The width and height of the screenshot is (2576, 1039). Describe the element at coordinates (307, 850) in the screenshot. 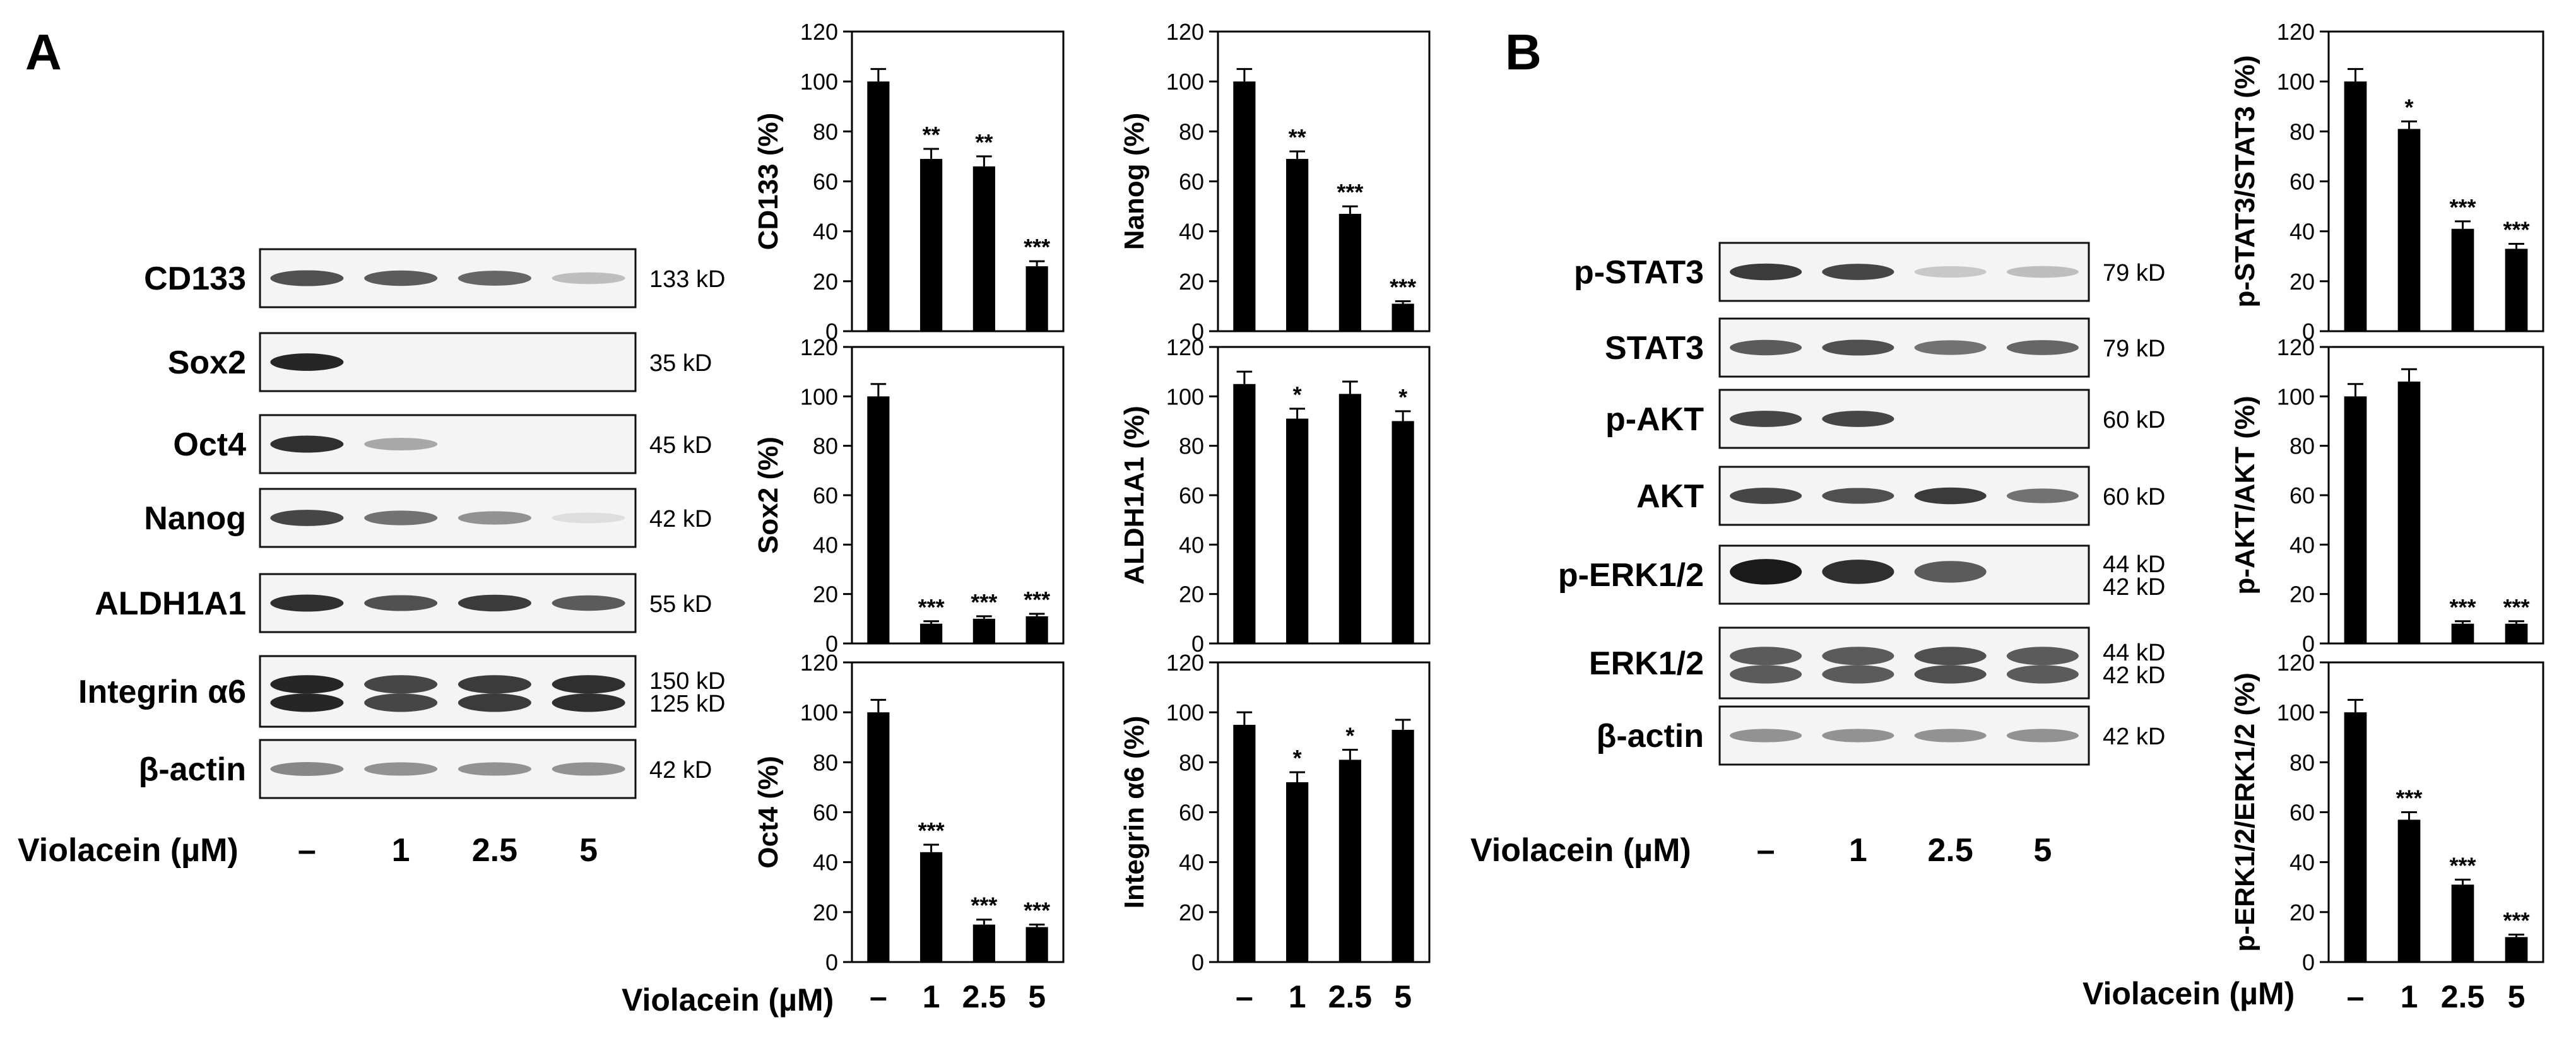

I see `dose-label: –` at that location.